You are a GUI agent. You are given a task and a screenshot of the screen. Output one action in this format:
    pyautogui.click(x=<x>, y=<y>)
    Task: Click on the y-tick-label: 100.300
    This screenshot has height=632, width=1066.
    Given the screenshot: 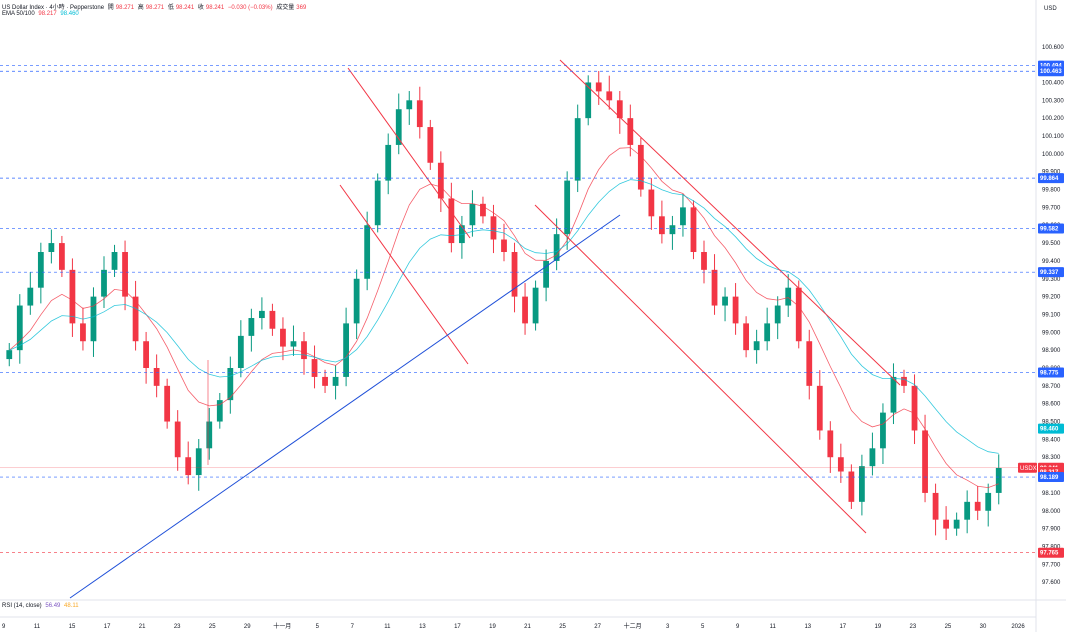 What is the action you would take?
    pyautogui.click(x=1053, y=101)
    